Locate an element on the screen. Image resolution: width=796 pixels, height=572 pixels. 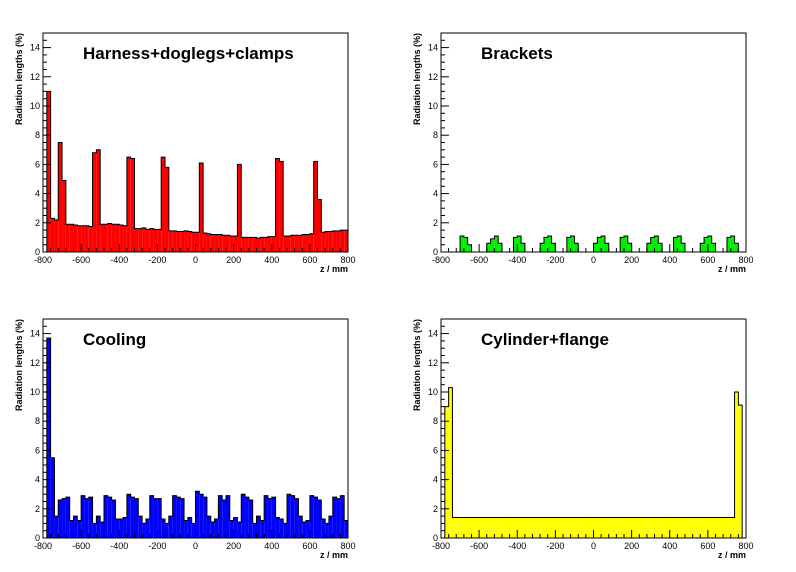
y-axis-title: Radiation lengths (%) is located at coordinates (19, 79).